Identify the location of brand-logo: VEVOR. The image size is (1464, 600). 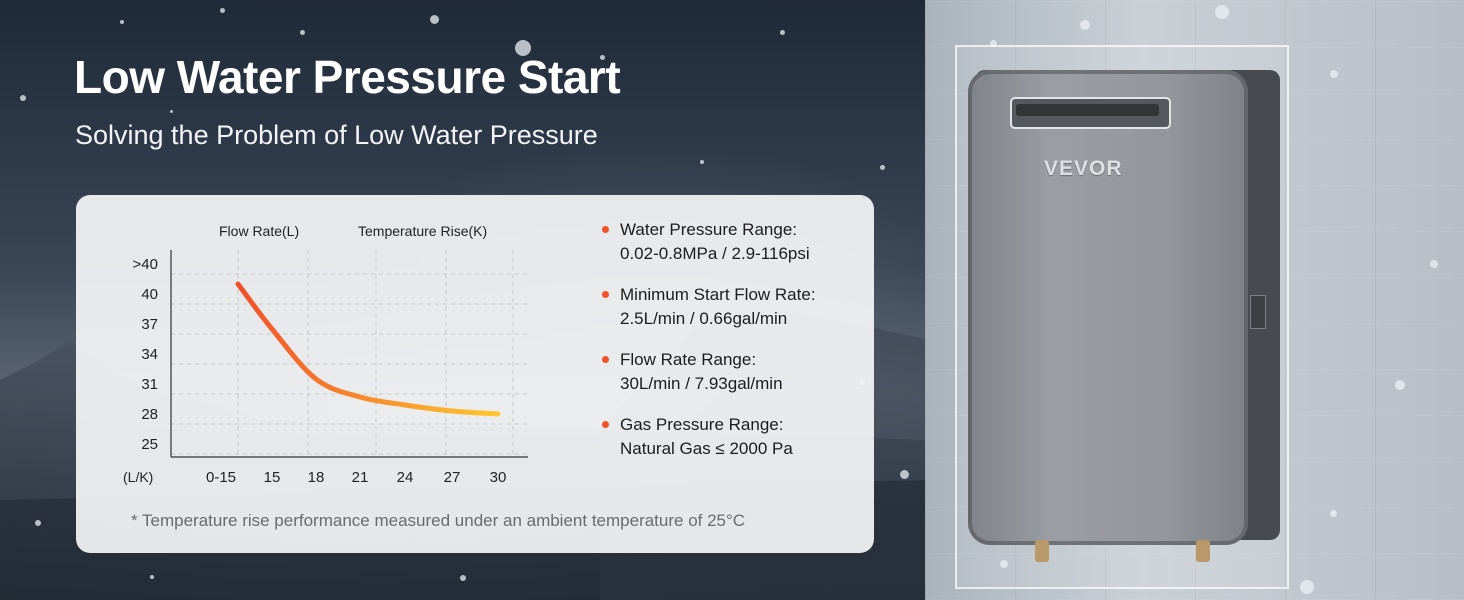
(1083, 168).